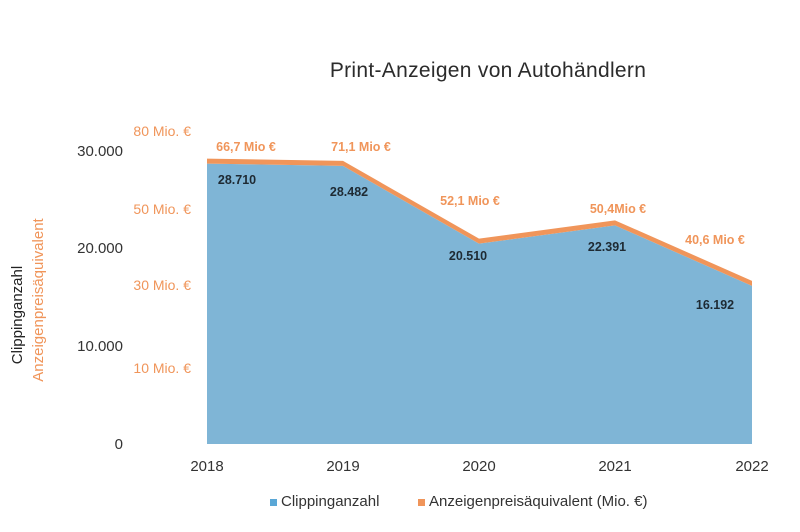 The image size is (800, 532). What do you see at coordinates (470, 201) in the screenshot?
I see `anzeigenpreis-value-label: 52,1 Mio €` at bounding box center [470, 201].